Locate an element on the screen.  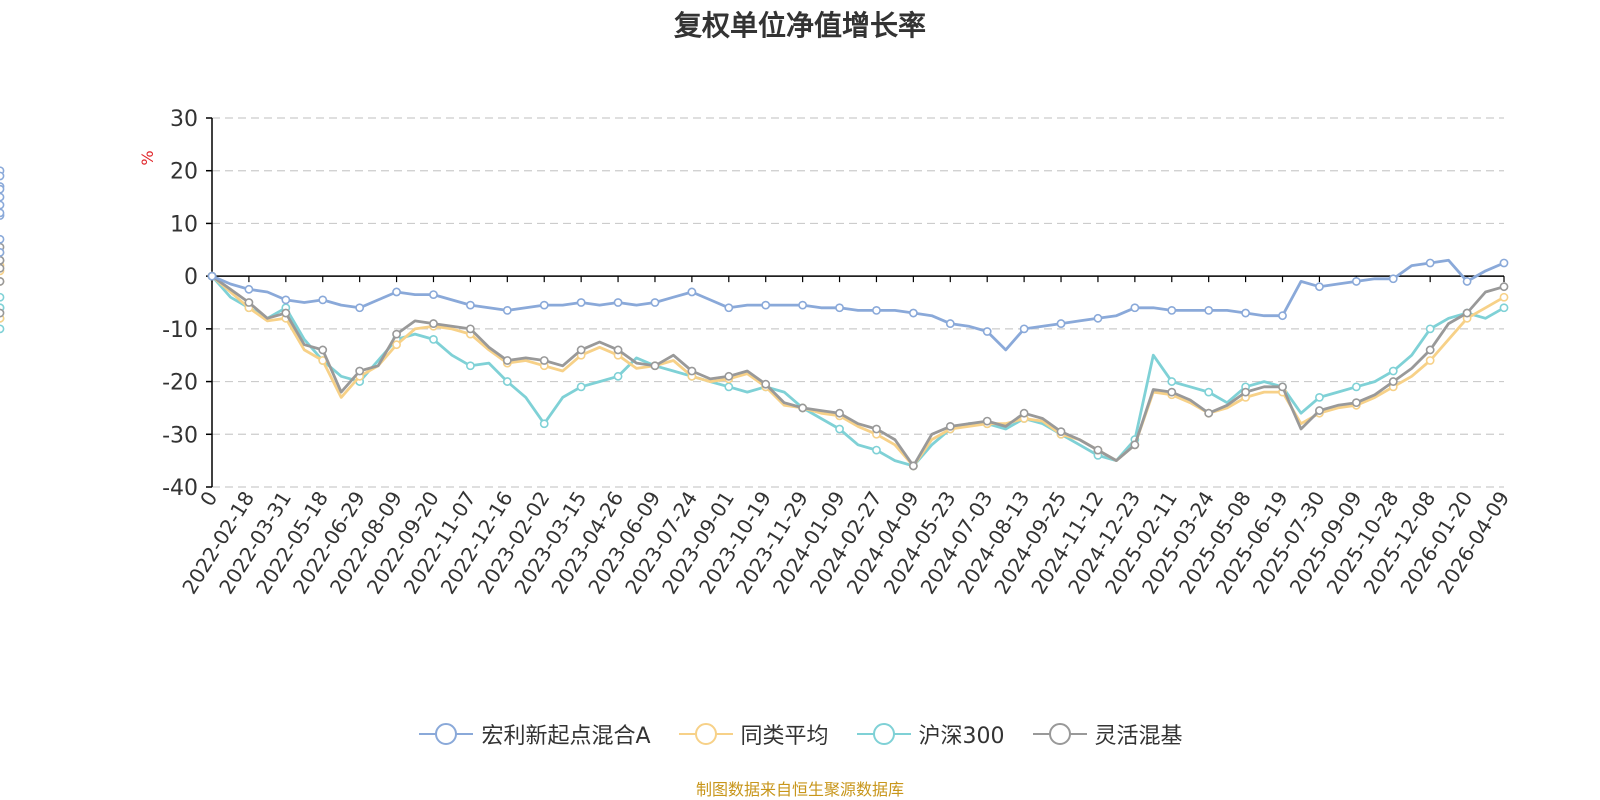
chart-title: 复权单位净值增长率 is located at coordinates (799, 25).